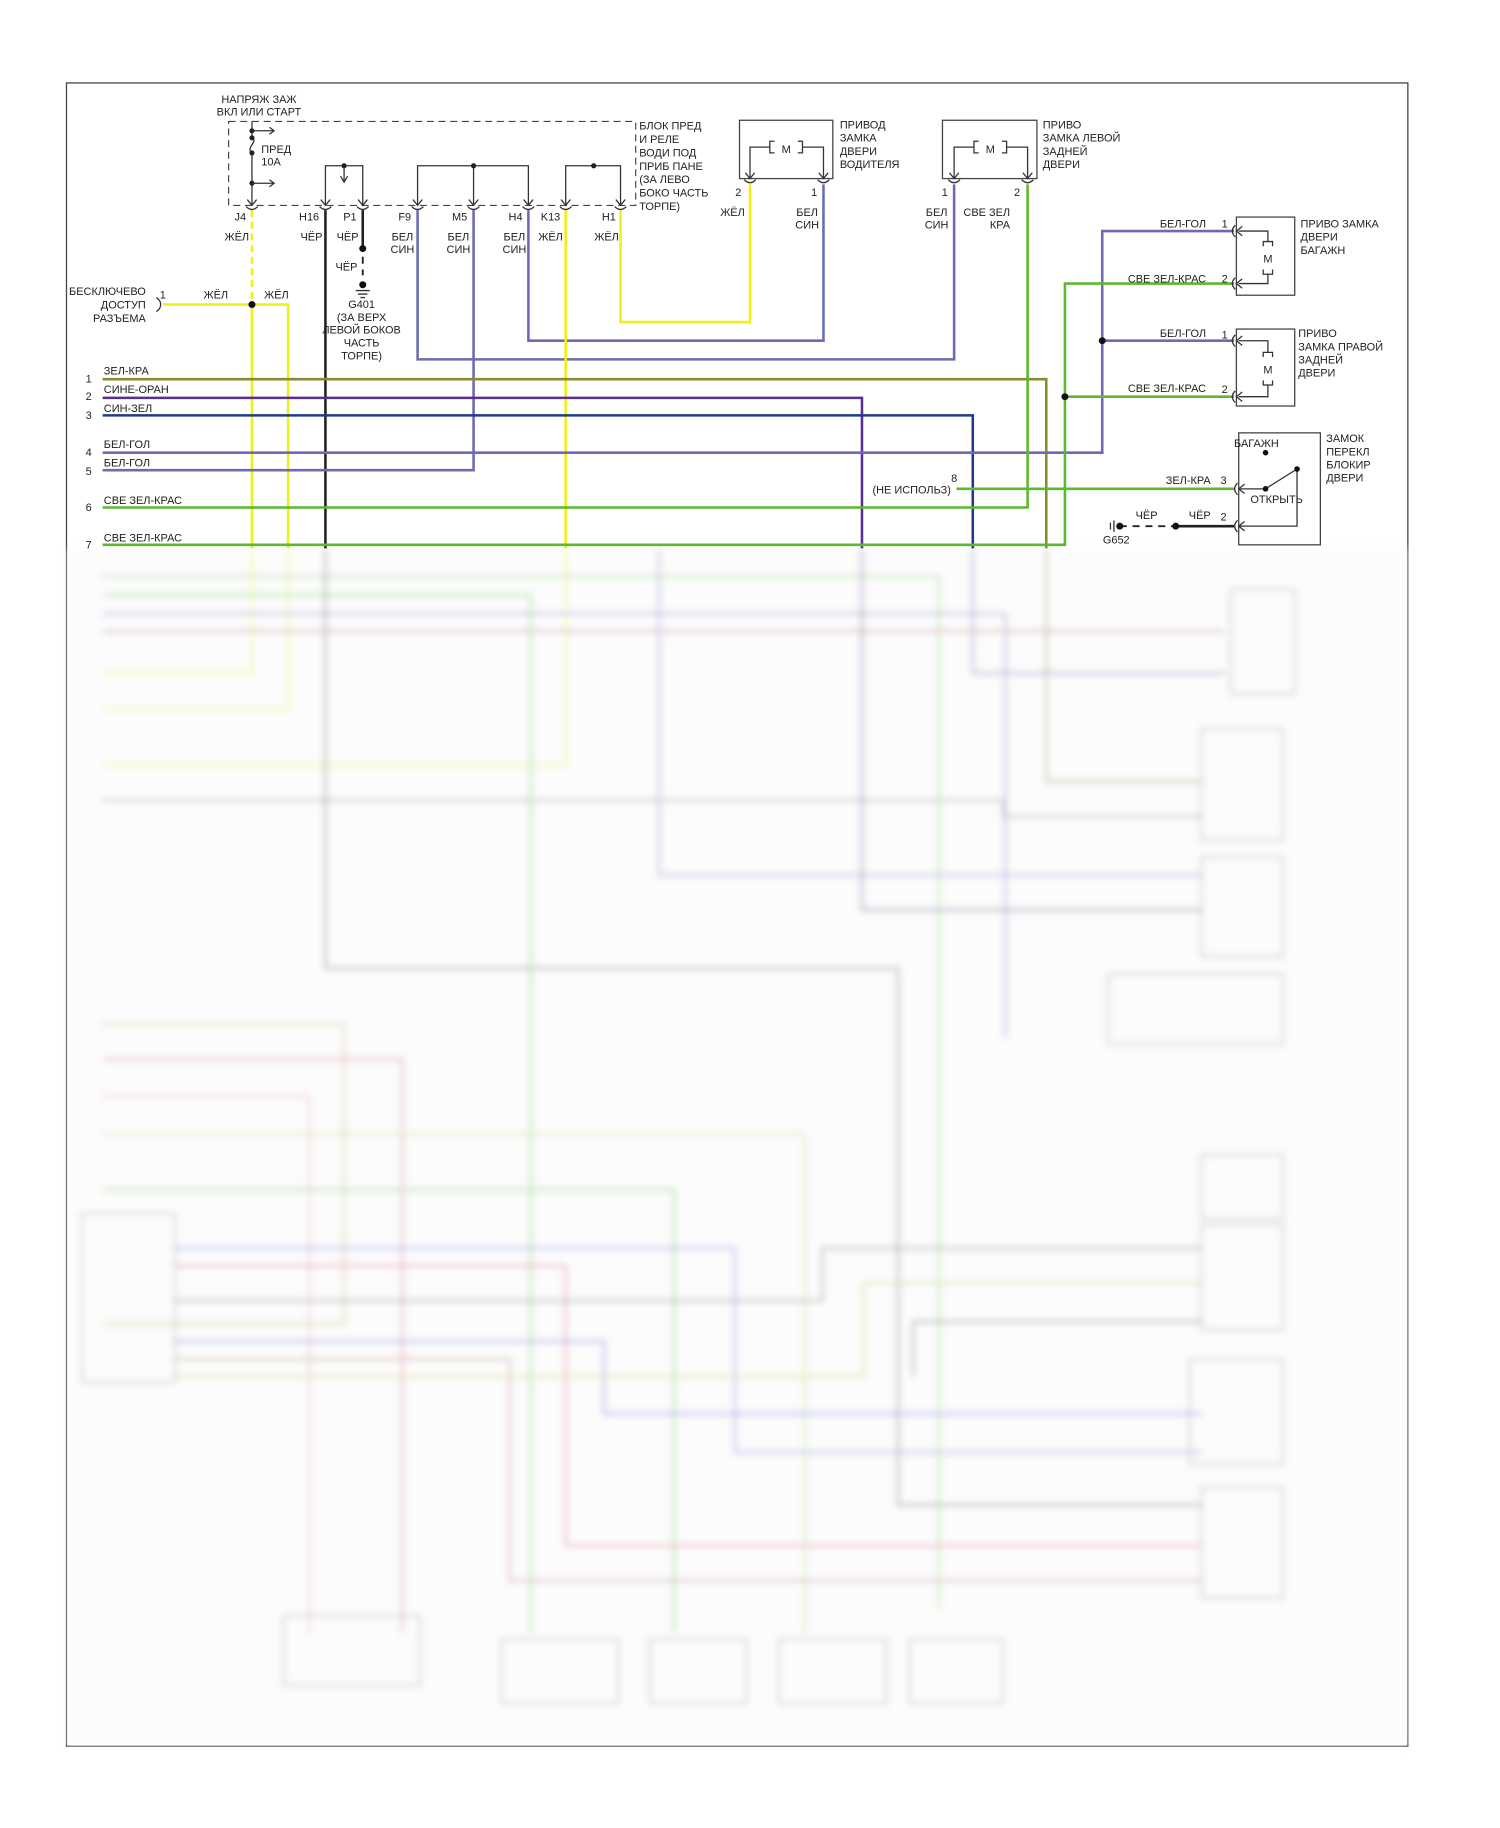  What do you see at coordinates (1340, 346) in the screenshot?
I see `label-line: ЗАМКА ПРАВОЙ` at bounding box center [1340, 346].